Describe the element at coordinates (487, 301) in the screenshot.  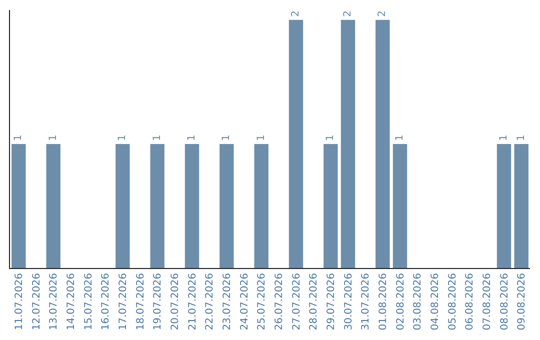
I see `x-tick-label: 07.08.2026` at that location.